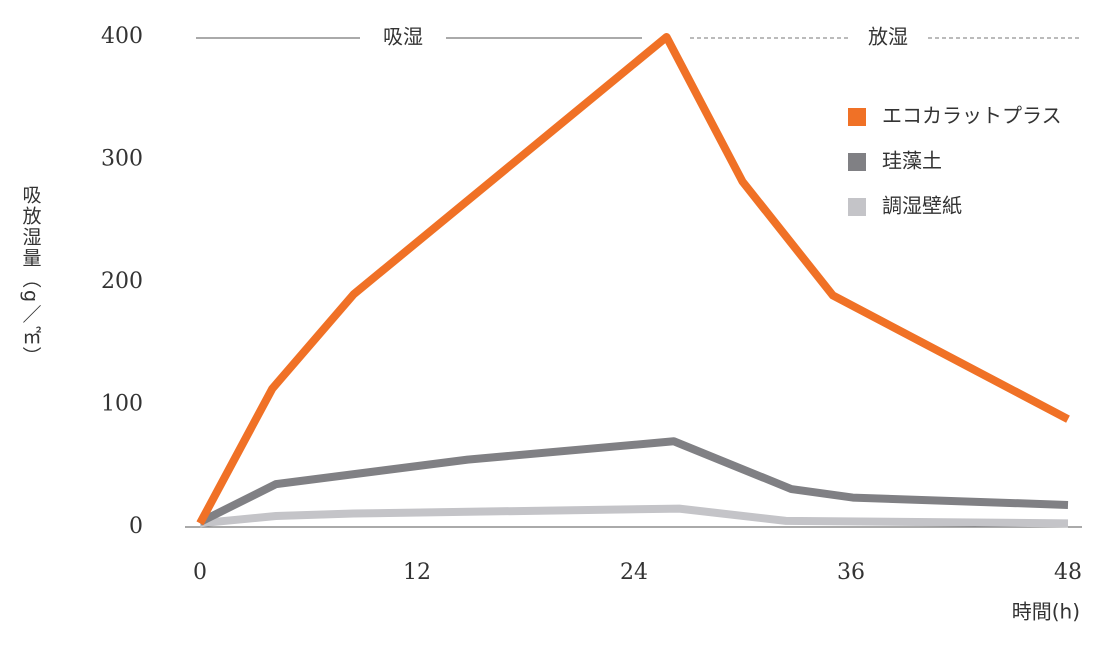 The width and height of the screenshot is (1115, 650). I want to click on x-tick-label: 0, so click(200, 572).